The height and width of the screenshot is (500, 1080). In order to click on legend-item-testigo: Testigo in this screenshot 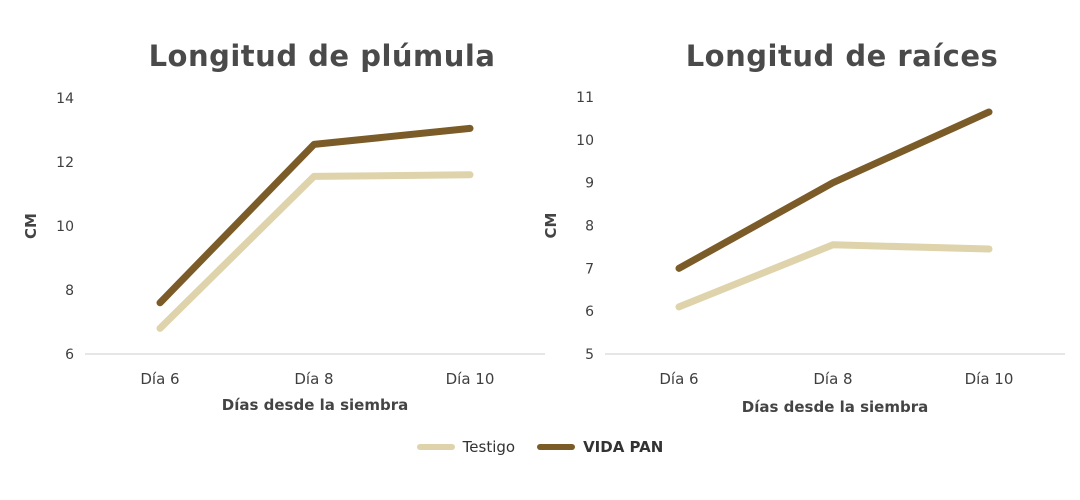, I will do `click(466, 447)`.